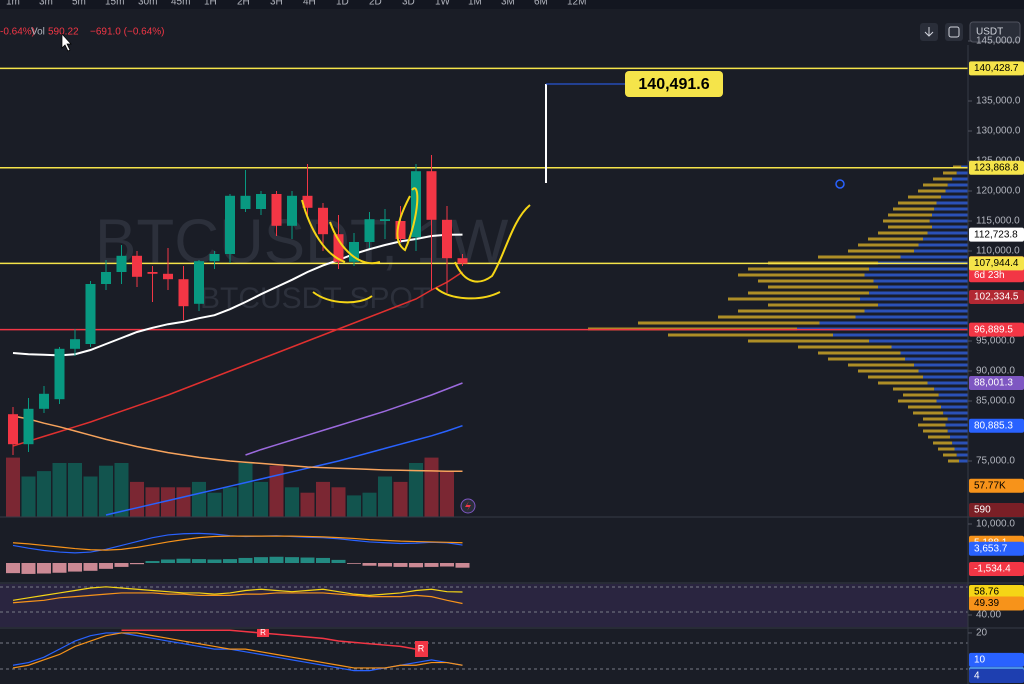 Image resolution: width=1024 pixels, height=684 pixels. What do you see at coordinates (13, 4) in the screenshot?
I see `timeframe: 1m` at bounding box center [13, 4].